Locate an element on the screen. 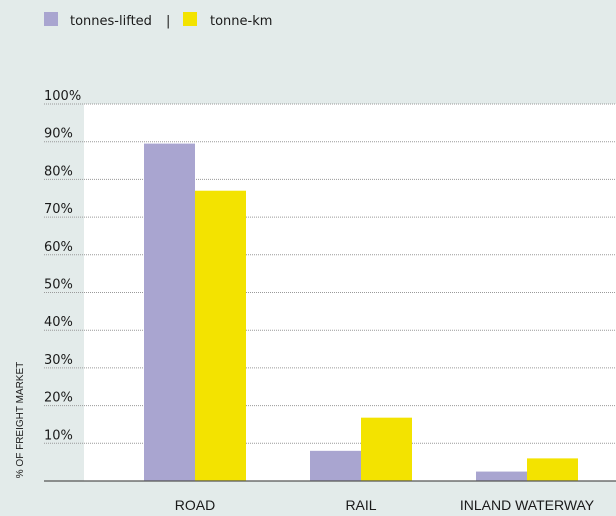 The width and height of the screenshot is (616, 516). category-labels: ROAD RAIL INLAND WATERWAY is located at coordinates (385, 505).